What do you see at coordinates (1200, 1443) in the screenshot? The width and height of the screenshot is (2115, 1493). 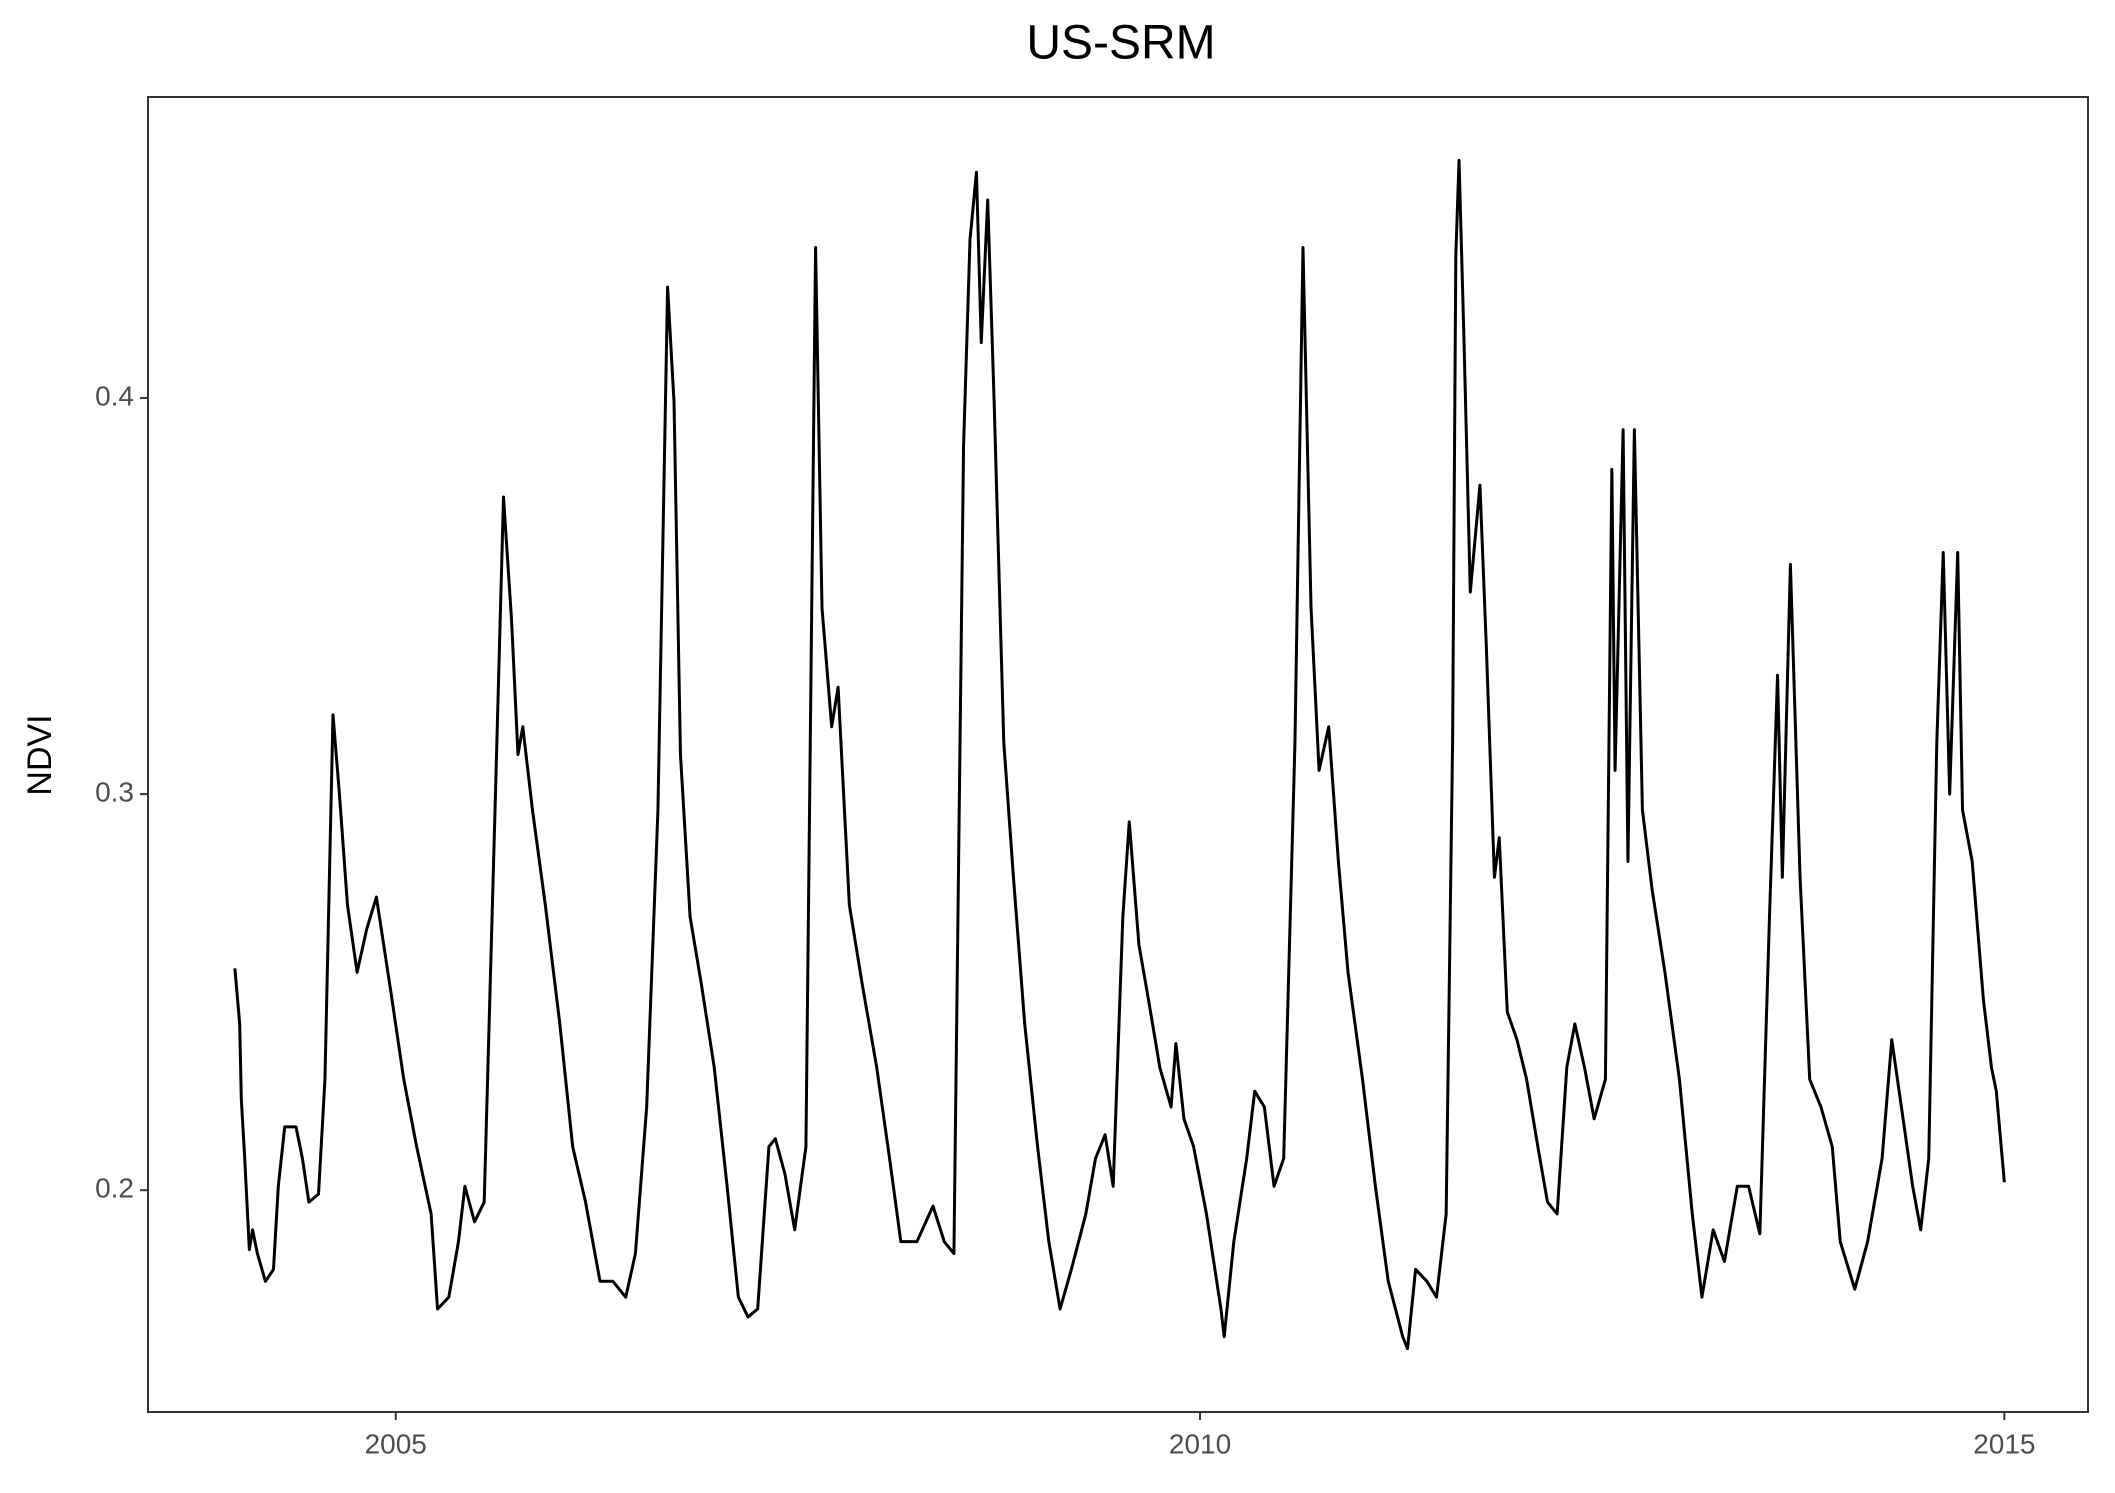 I see `x-tick-label: 2010` at bounding box center [1200, 1443].